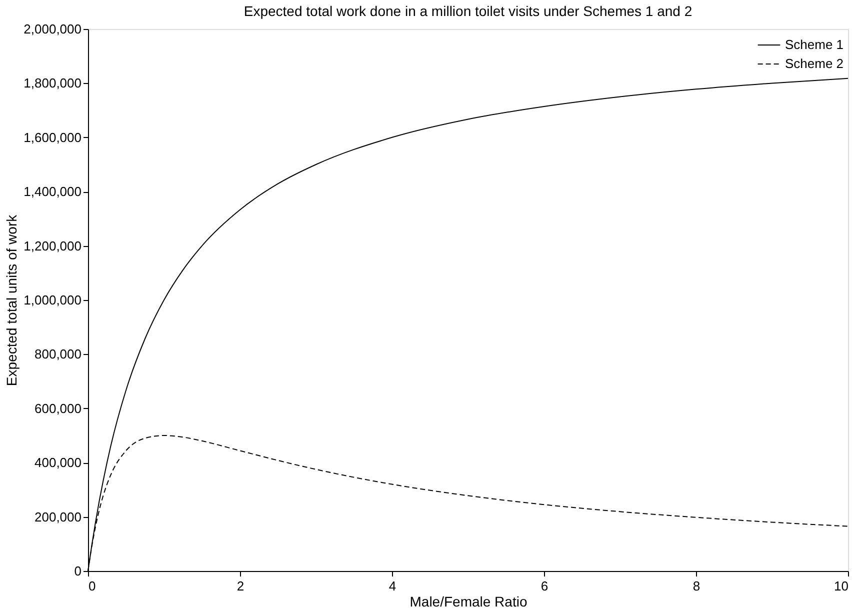 This screenshot has height=614, width=854. Describe the element at coordinates (468, 11) in the screenshot. I see `chart-title: Expected total work done in a million toilet visits under Schemes 1 and 2` at that location.